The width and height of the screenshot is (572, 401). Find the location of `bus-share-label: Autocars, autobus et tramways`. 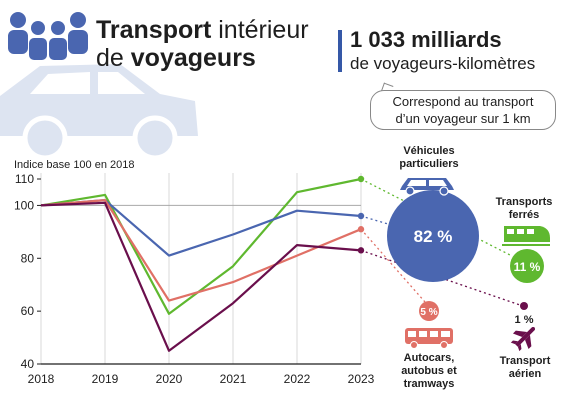

bus-share-label: Autocars, autobus et tramways is located at coordinates (429, 371).